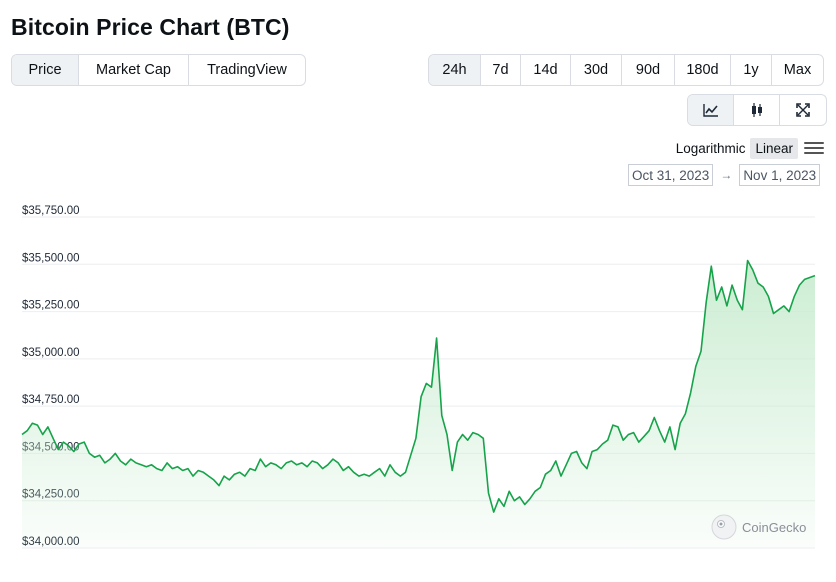 The height and width of the screenshot is (582, 836). What do you see at coordinates (780, 175) in the screenshot?
I see `date-to-input: Nov 1, 2023` at bounding box center [780, 175].